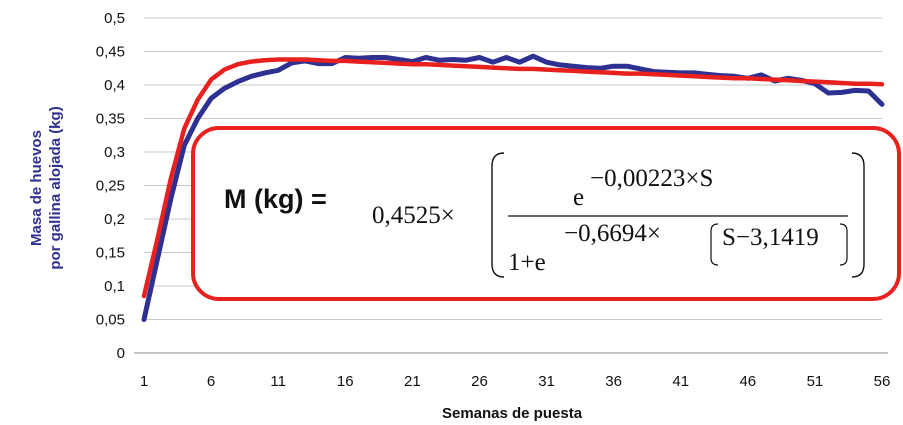 The height and width of the screenshot is (425, 903). Describe the element at coordinates (144, 381) in the screenshot. I see `x-tick-label: 1` at that location.